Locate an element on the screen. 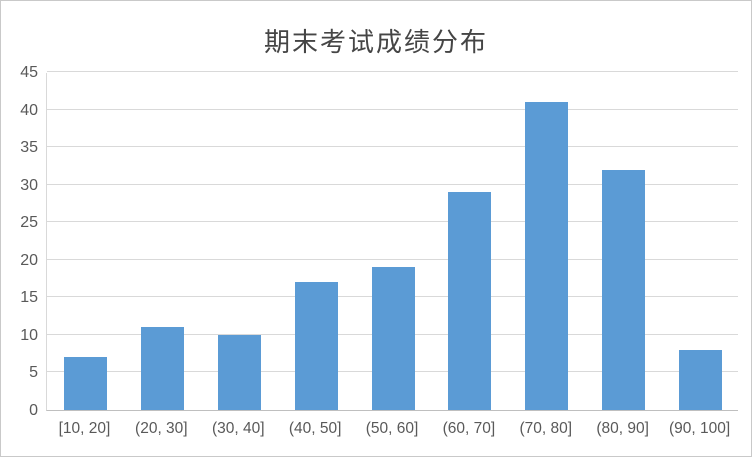 Image resolution: width=752 pixels, height=457 pixels. y-tick-label: 0 is located at coordinates (33, 410).